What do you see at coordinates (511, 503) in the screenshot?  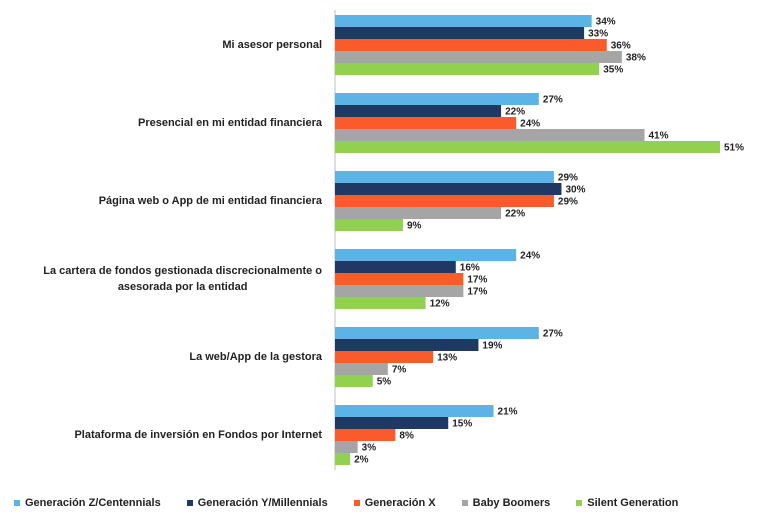 I see `legend-label: Baby Boomers` at bounding box center [511, 503].